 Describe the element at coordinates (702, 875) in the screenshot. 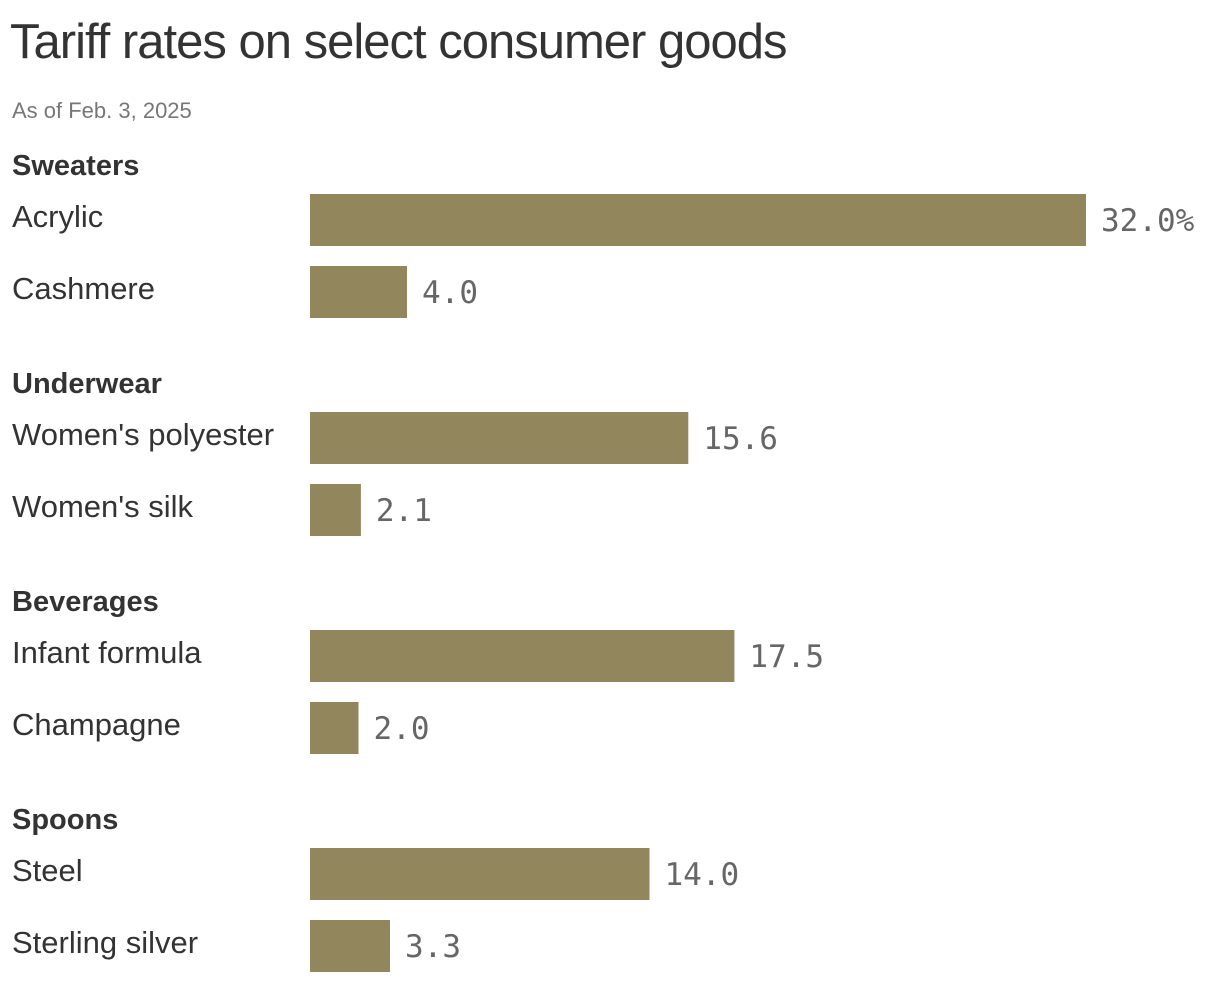

I see `value-label-steel: 14.0` at that location.